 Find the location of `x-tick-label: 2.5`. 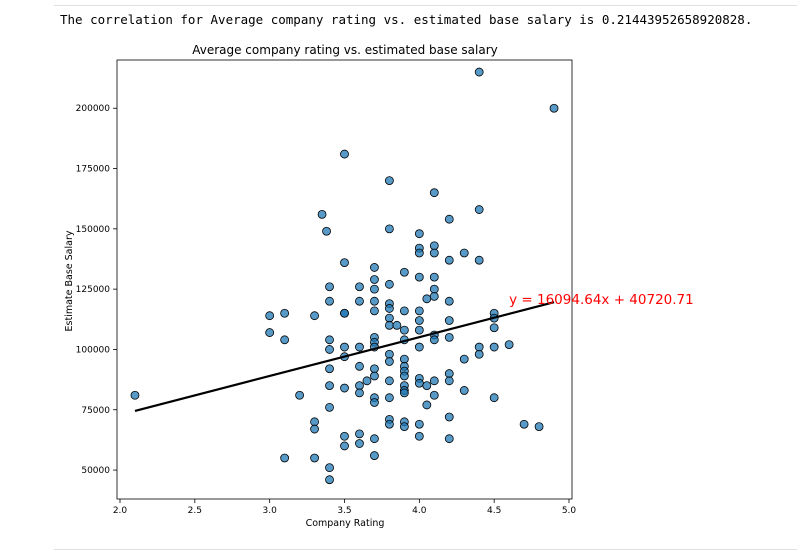

x-tick-label: 2.5 is located at coordinates (195, 511).